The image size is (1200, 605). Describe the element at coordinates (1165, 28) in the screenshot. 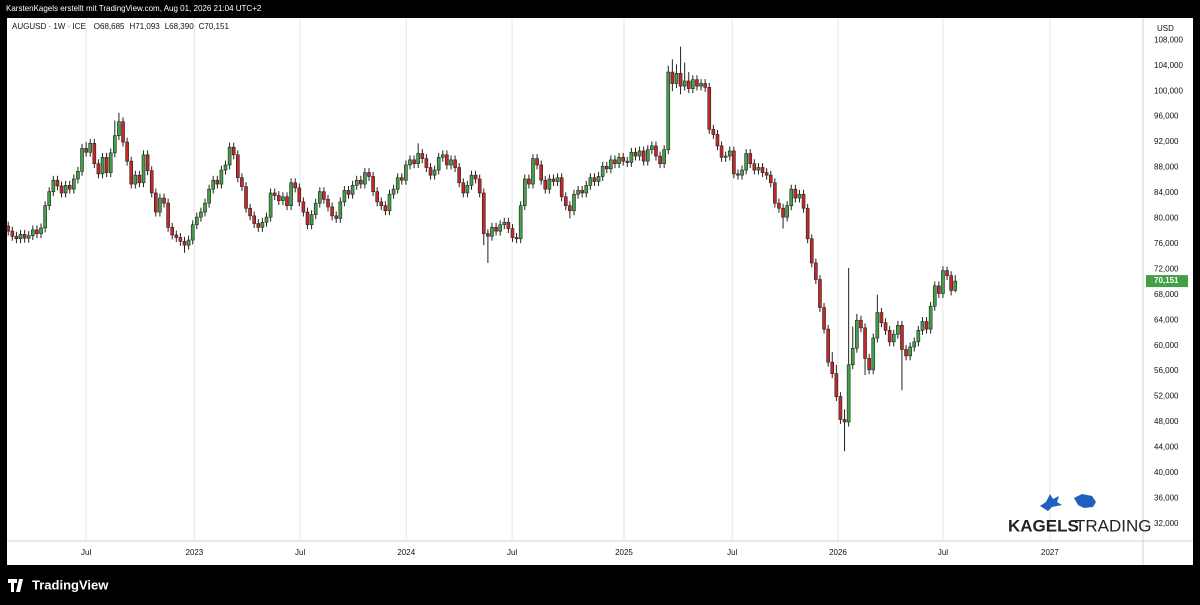

I see `unit-label: USD` at that location.